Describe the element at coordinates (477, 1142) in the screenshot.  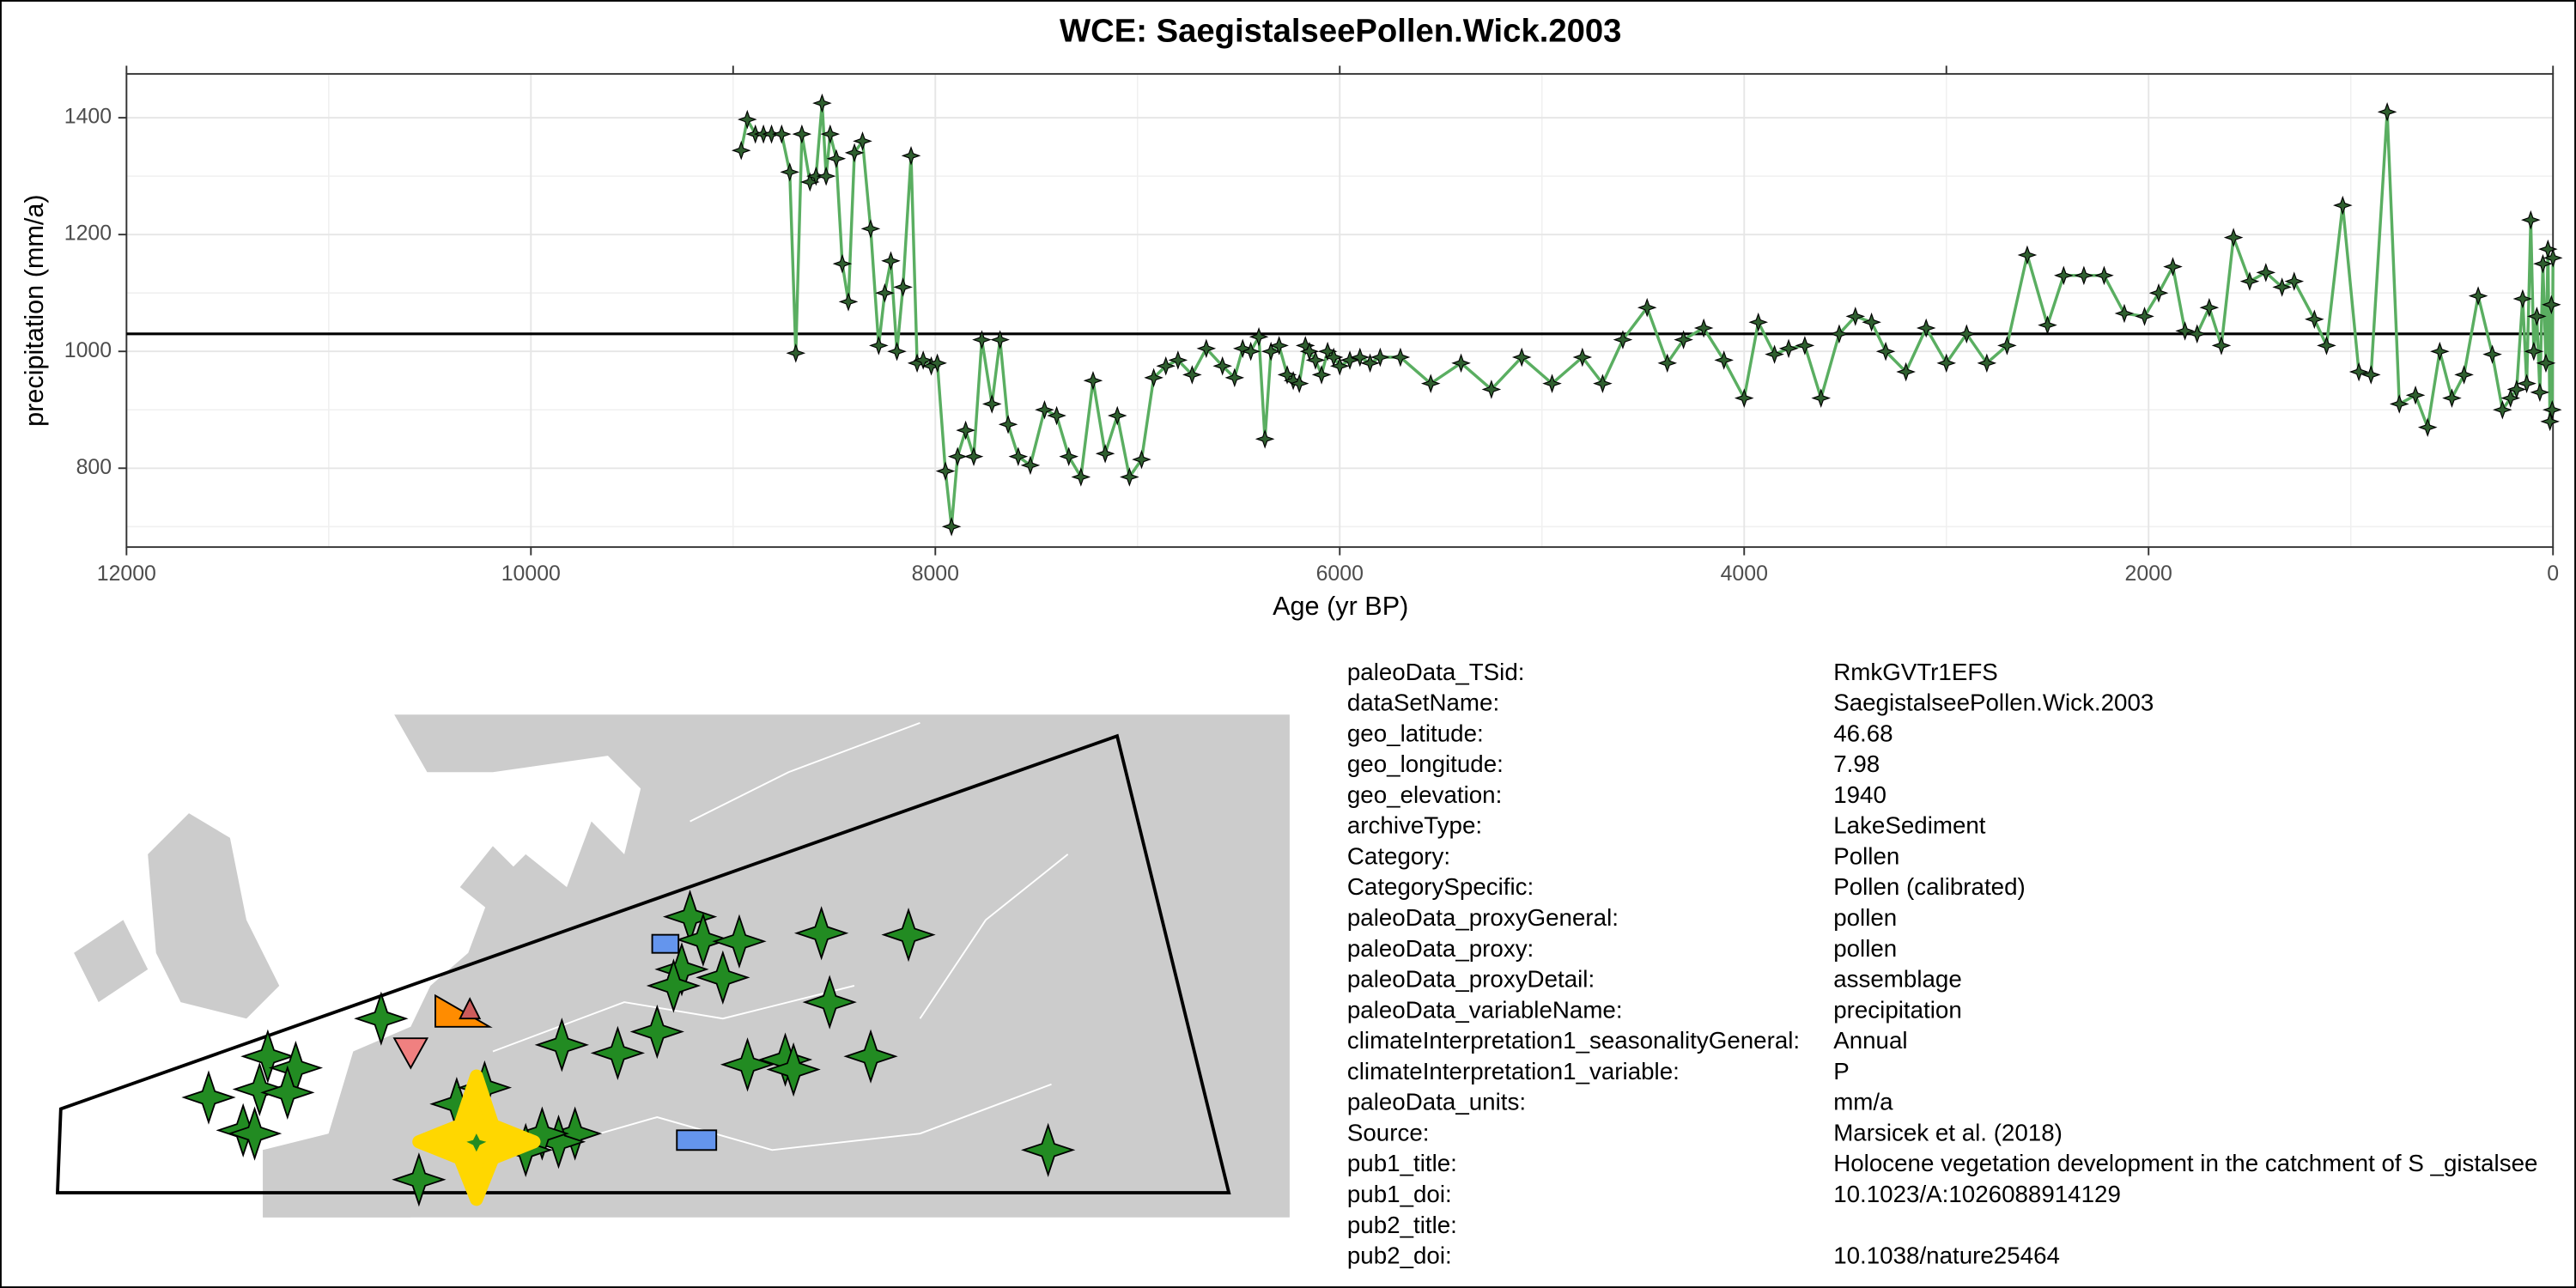
I see `target-site-center` at that location.